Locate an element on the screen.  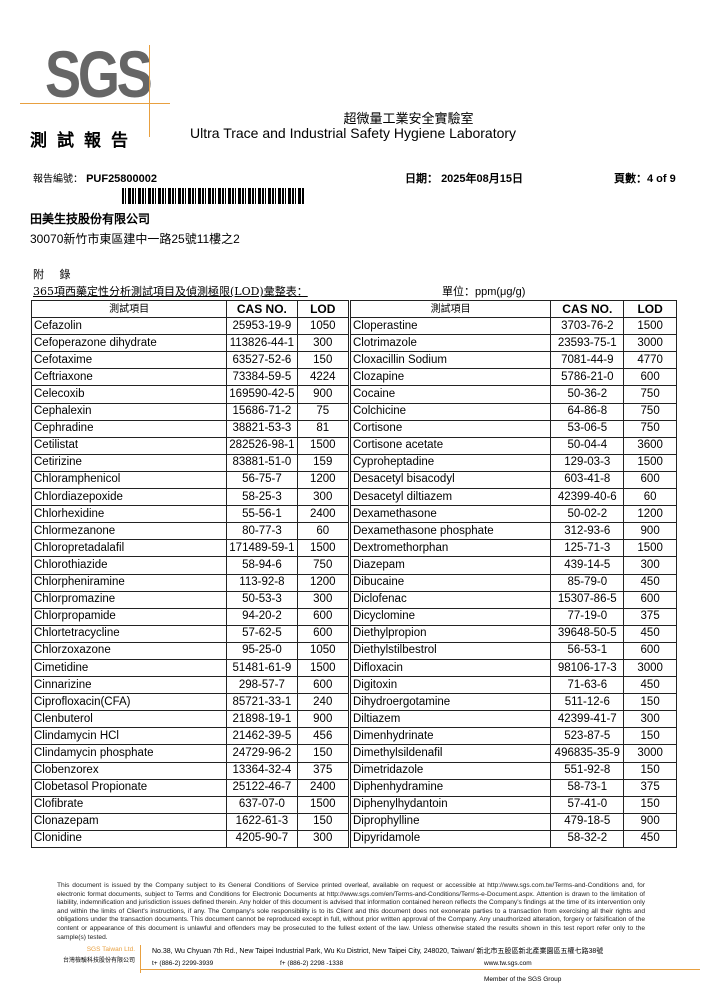
cell-lod: 1200 is located at coordinates (650, 514).